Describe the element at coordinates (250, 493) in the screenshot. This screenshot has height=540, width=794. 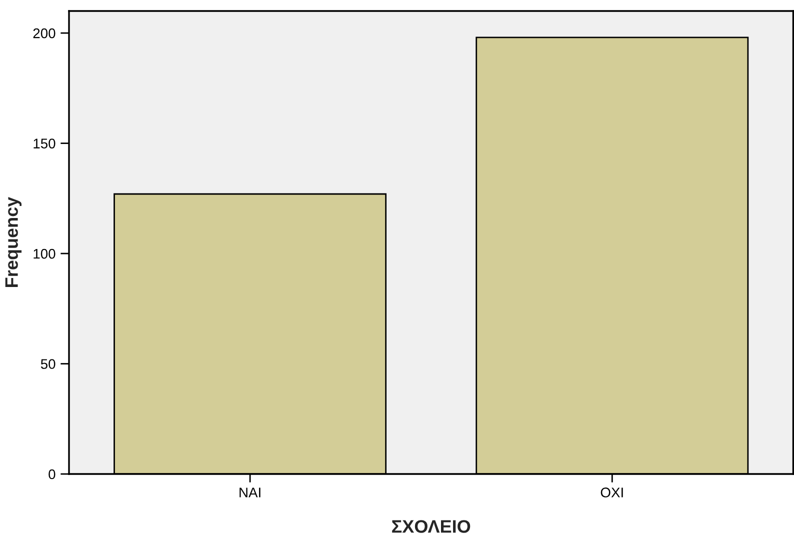
I see `x-tick-label: ΝΑΙ` at that location.